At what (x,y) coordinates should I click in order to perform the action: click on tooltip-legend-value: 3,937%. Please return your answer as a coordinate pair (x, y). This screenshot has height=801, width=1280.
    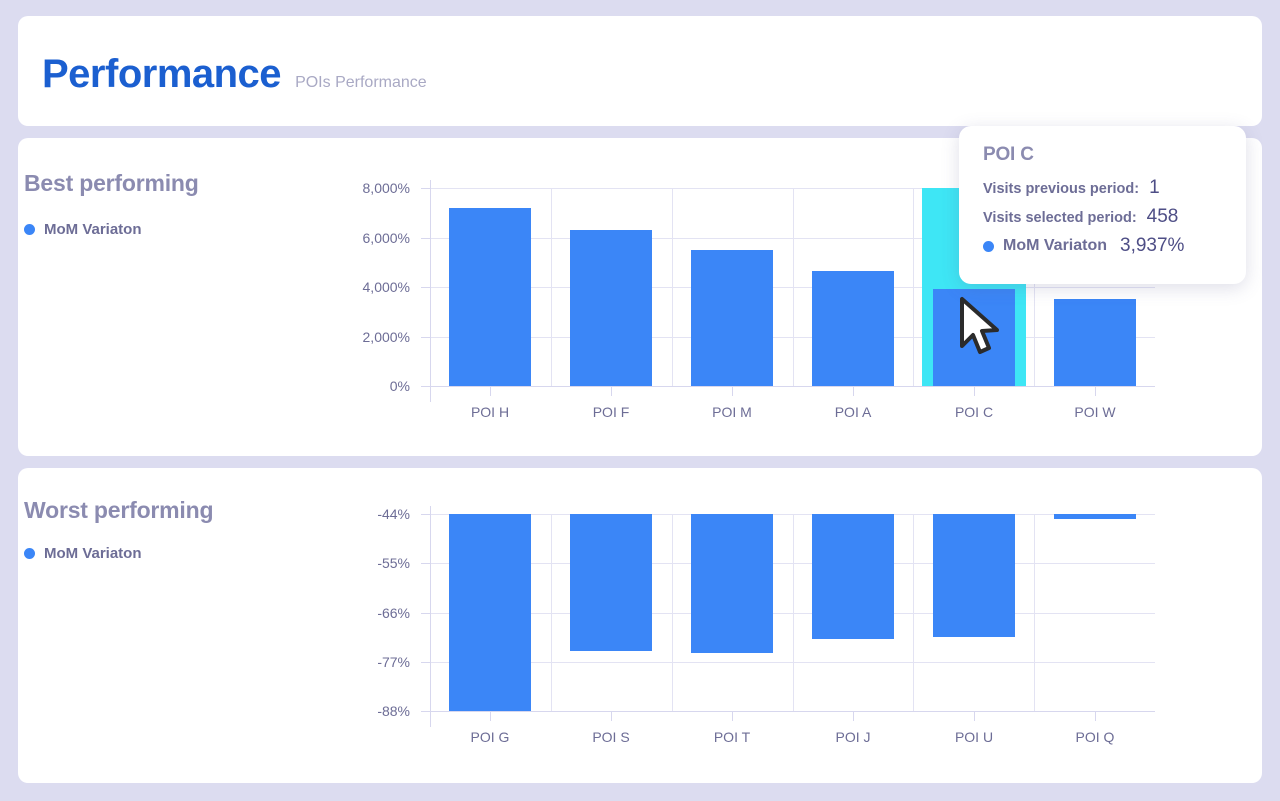
    Looking at the image, I should click on (1152, 245).